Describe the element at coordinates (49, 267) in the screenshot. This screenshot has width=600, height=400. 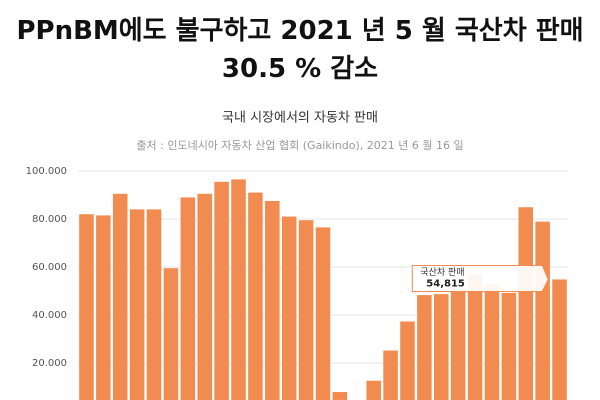
I see `y-tick-label: 60.000` at that location.